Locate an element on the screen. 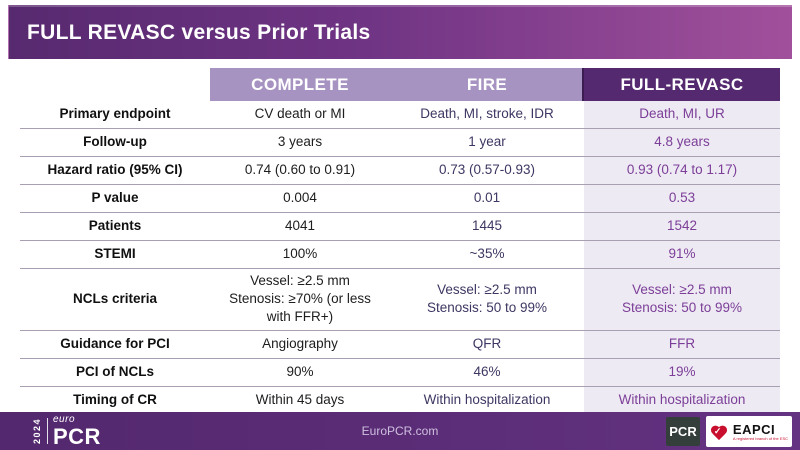 Image resolution: width=800 pixels, height=450 pixels. table-row: Follow-up 3 years 1 year 4.8 years is located at coordinates (400, 143).